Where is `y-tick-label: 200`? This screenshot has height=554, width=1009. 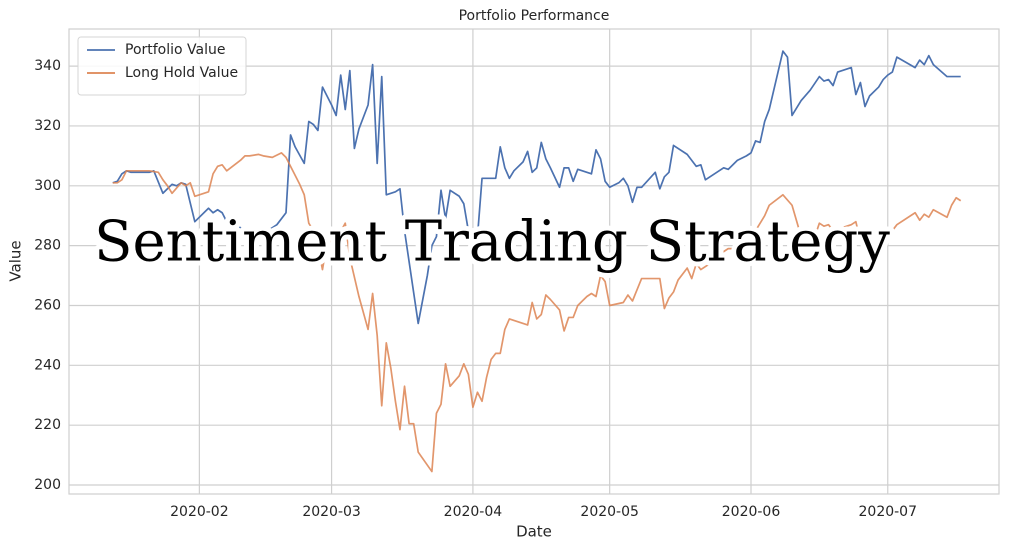 y-tick-label: 200 is located at coordinates (47, 485).